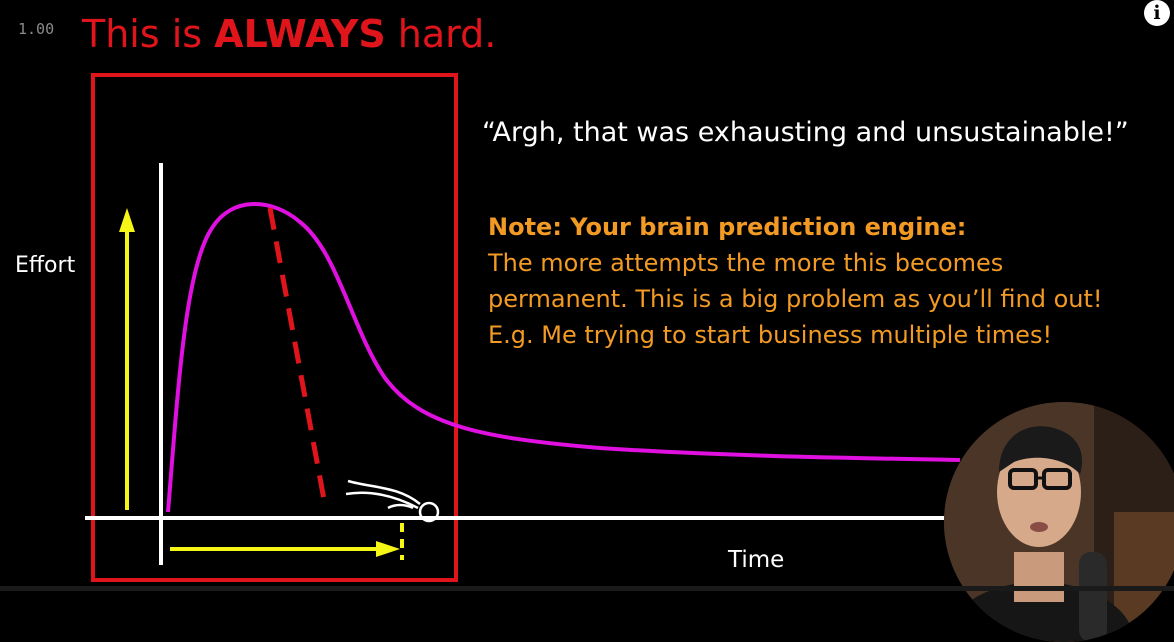  I want to click on title-prefix: This is, so click(148, 34).